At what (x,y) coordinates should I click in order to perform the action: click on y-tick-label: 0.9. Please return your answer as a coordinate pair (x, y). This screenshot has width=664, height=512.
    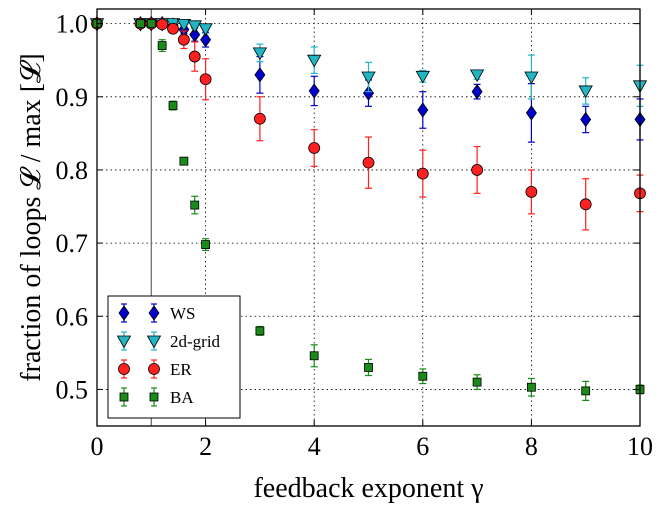
    Looking at the image, I should click on (72, 97).